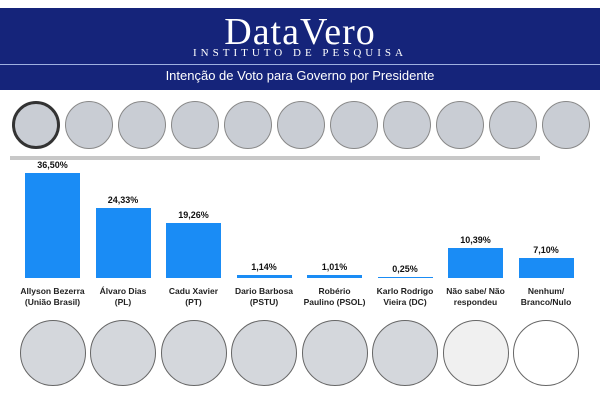 The width and height of the screenshot is (600, 400). What do you see at coordinates (405, 296) in the screenshot?
I see `category-label: Karlo Rodrigo Vieira (DC)` at bounding box center [405, 296].